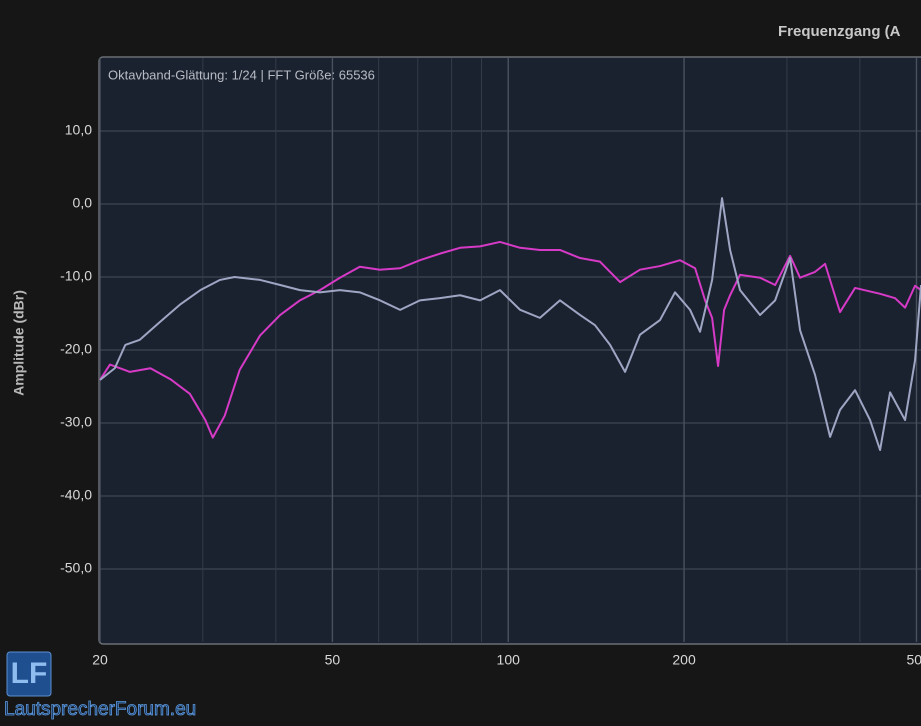 Image resolution: width=921 pixels, height=726 pixels. Describe the element at coordinates (684, 660) in the screenshot. I see `x-tick-label: 200` at that location.